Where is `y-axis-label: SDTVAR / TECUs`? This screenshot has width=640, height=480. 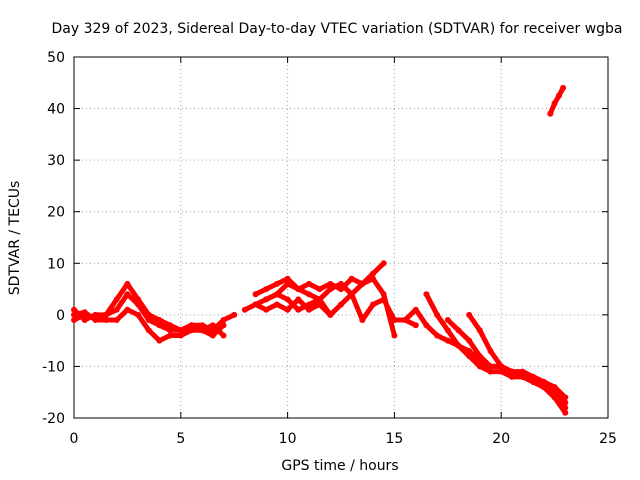 y-axis-label: SDTVAR / TECUs is located at coordinates (15, 238).